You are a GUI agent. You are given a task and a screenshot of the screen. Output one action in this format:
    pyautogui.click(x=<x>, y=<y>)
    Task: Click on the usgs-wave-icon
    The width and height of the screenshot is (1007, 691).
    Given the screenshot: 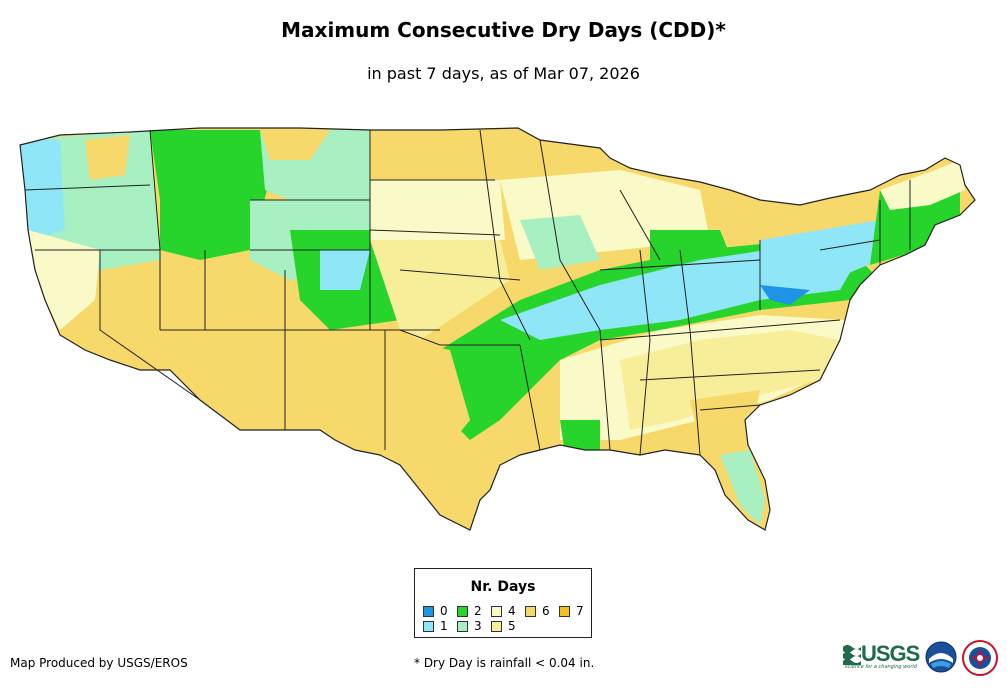 What is the action you would take?
    pyautogui.click(x=852, y=655)
    